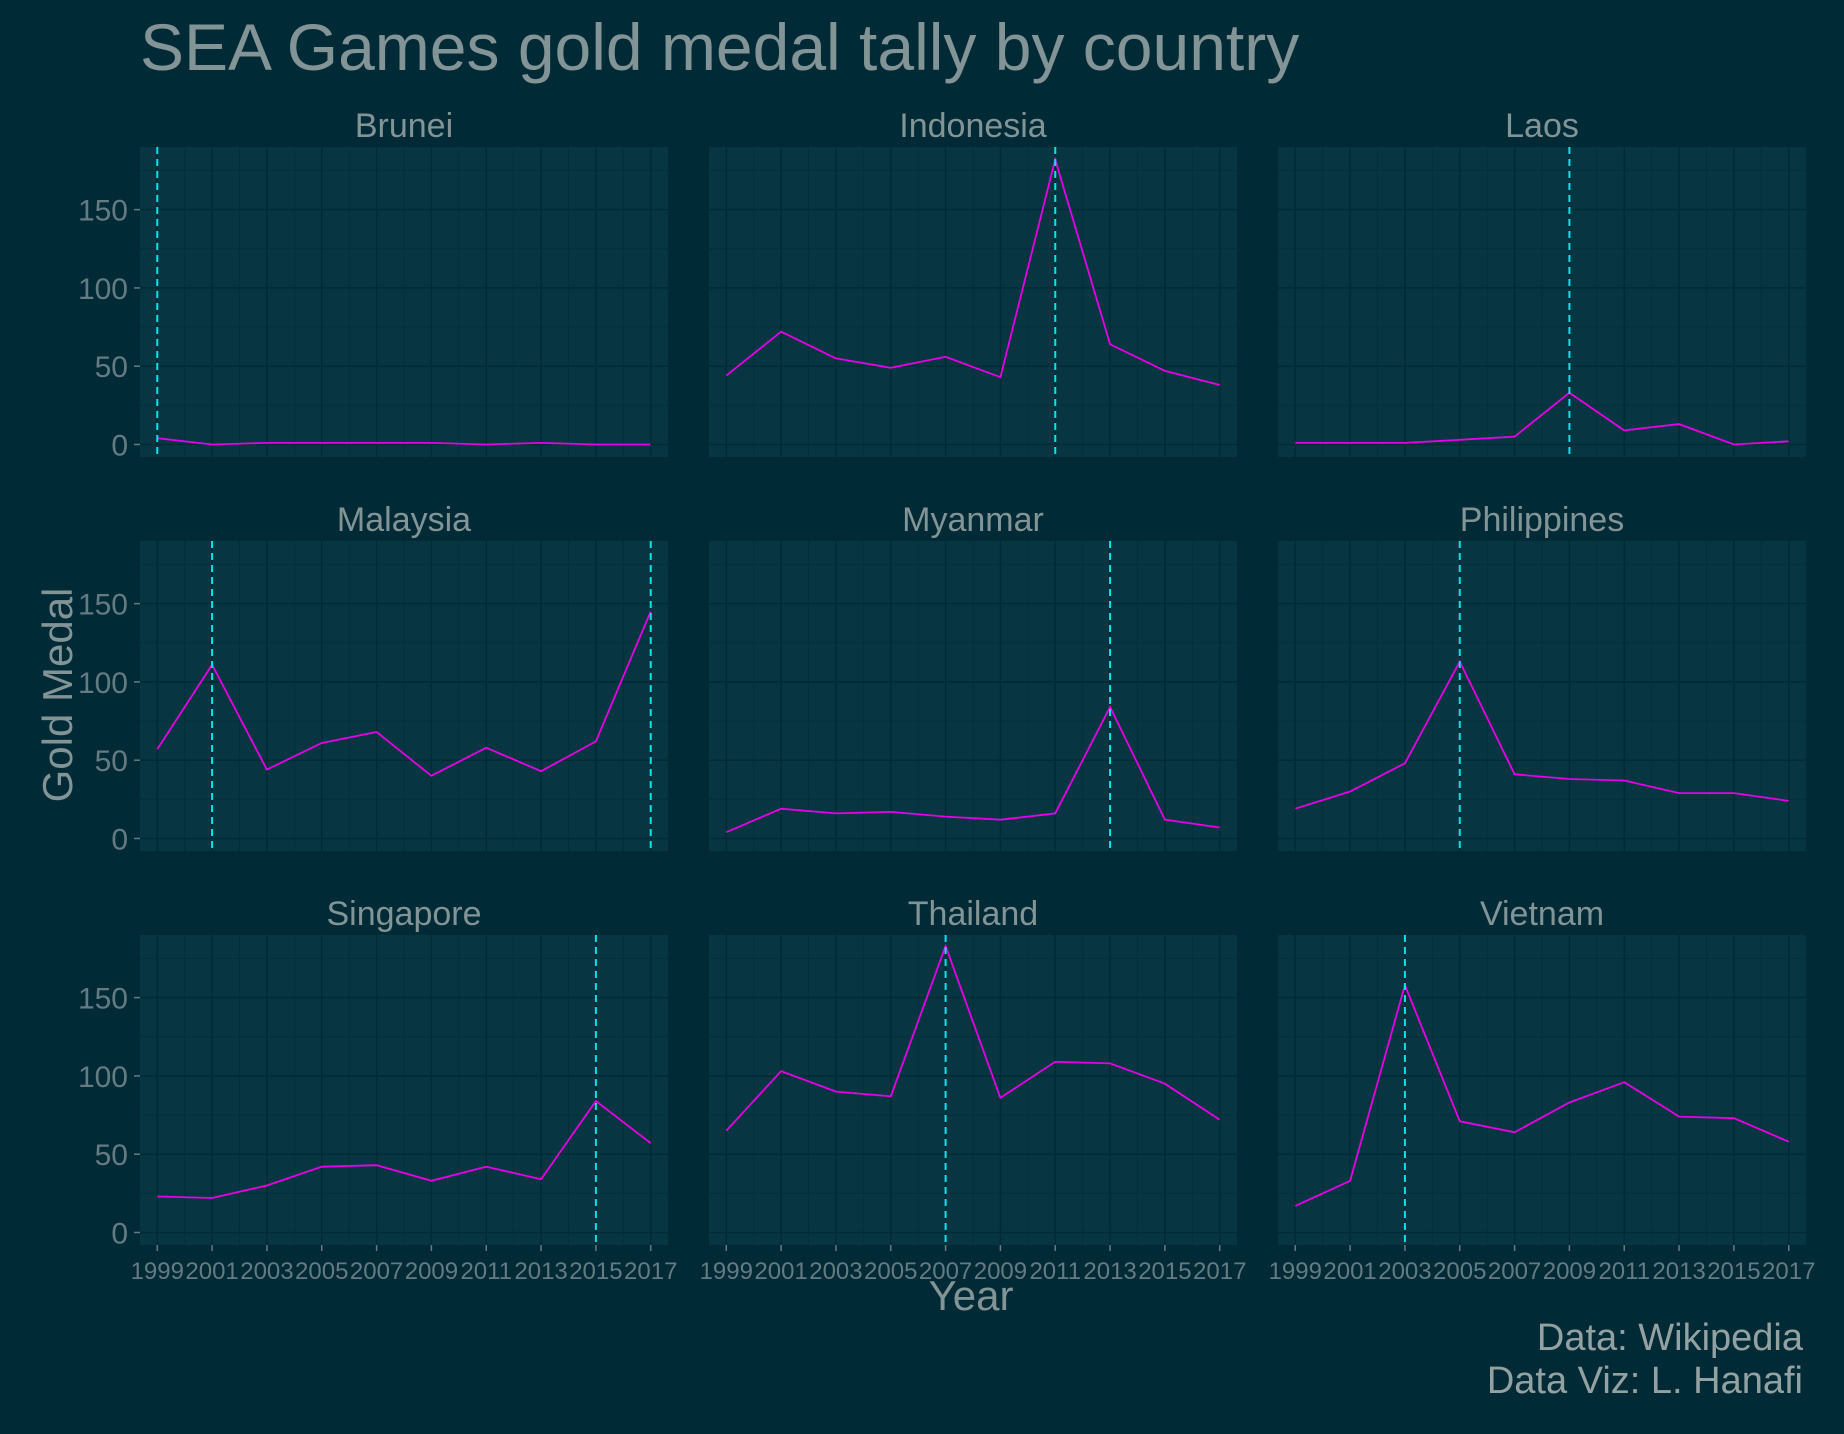 Image resolution: width=1844 pixels, height=1434 pixels. Describe the element at coordinates (57, 695) in the screenshot. I see `y-axis-title: Gold Medal` at that location.